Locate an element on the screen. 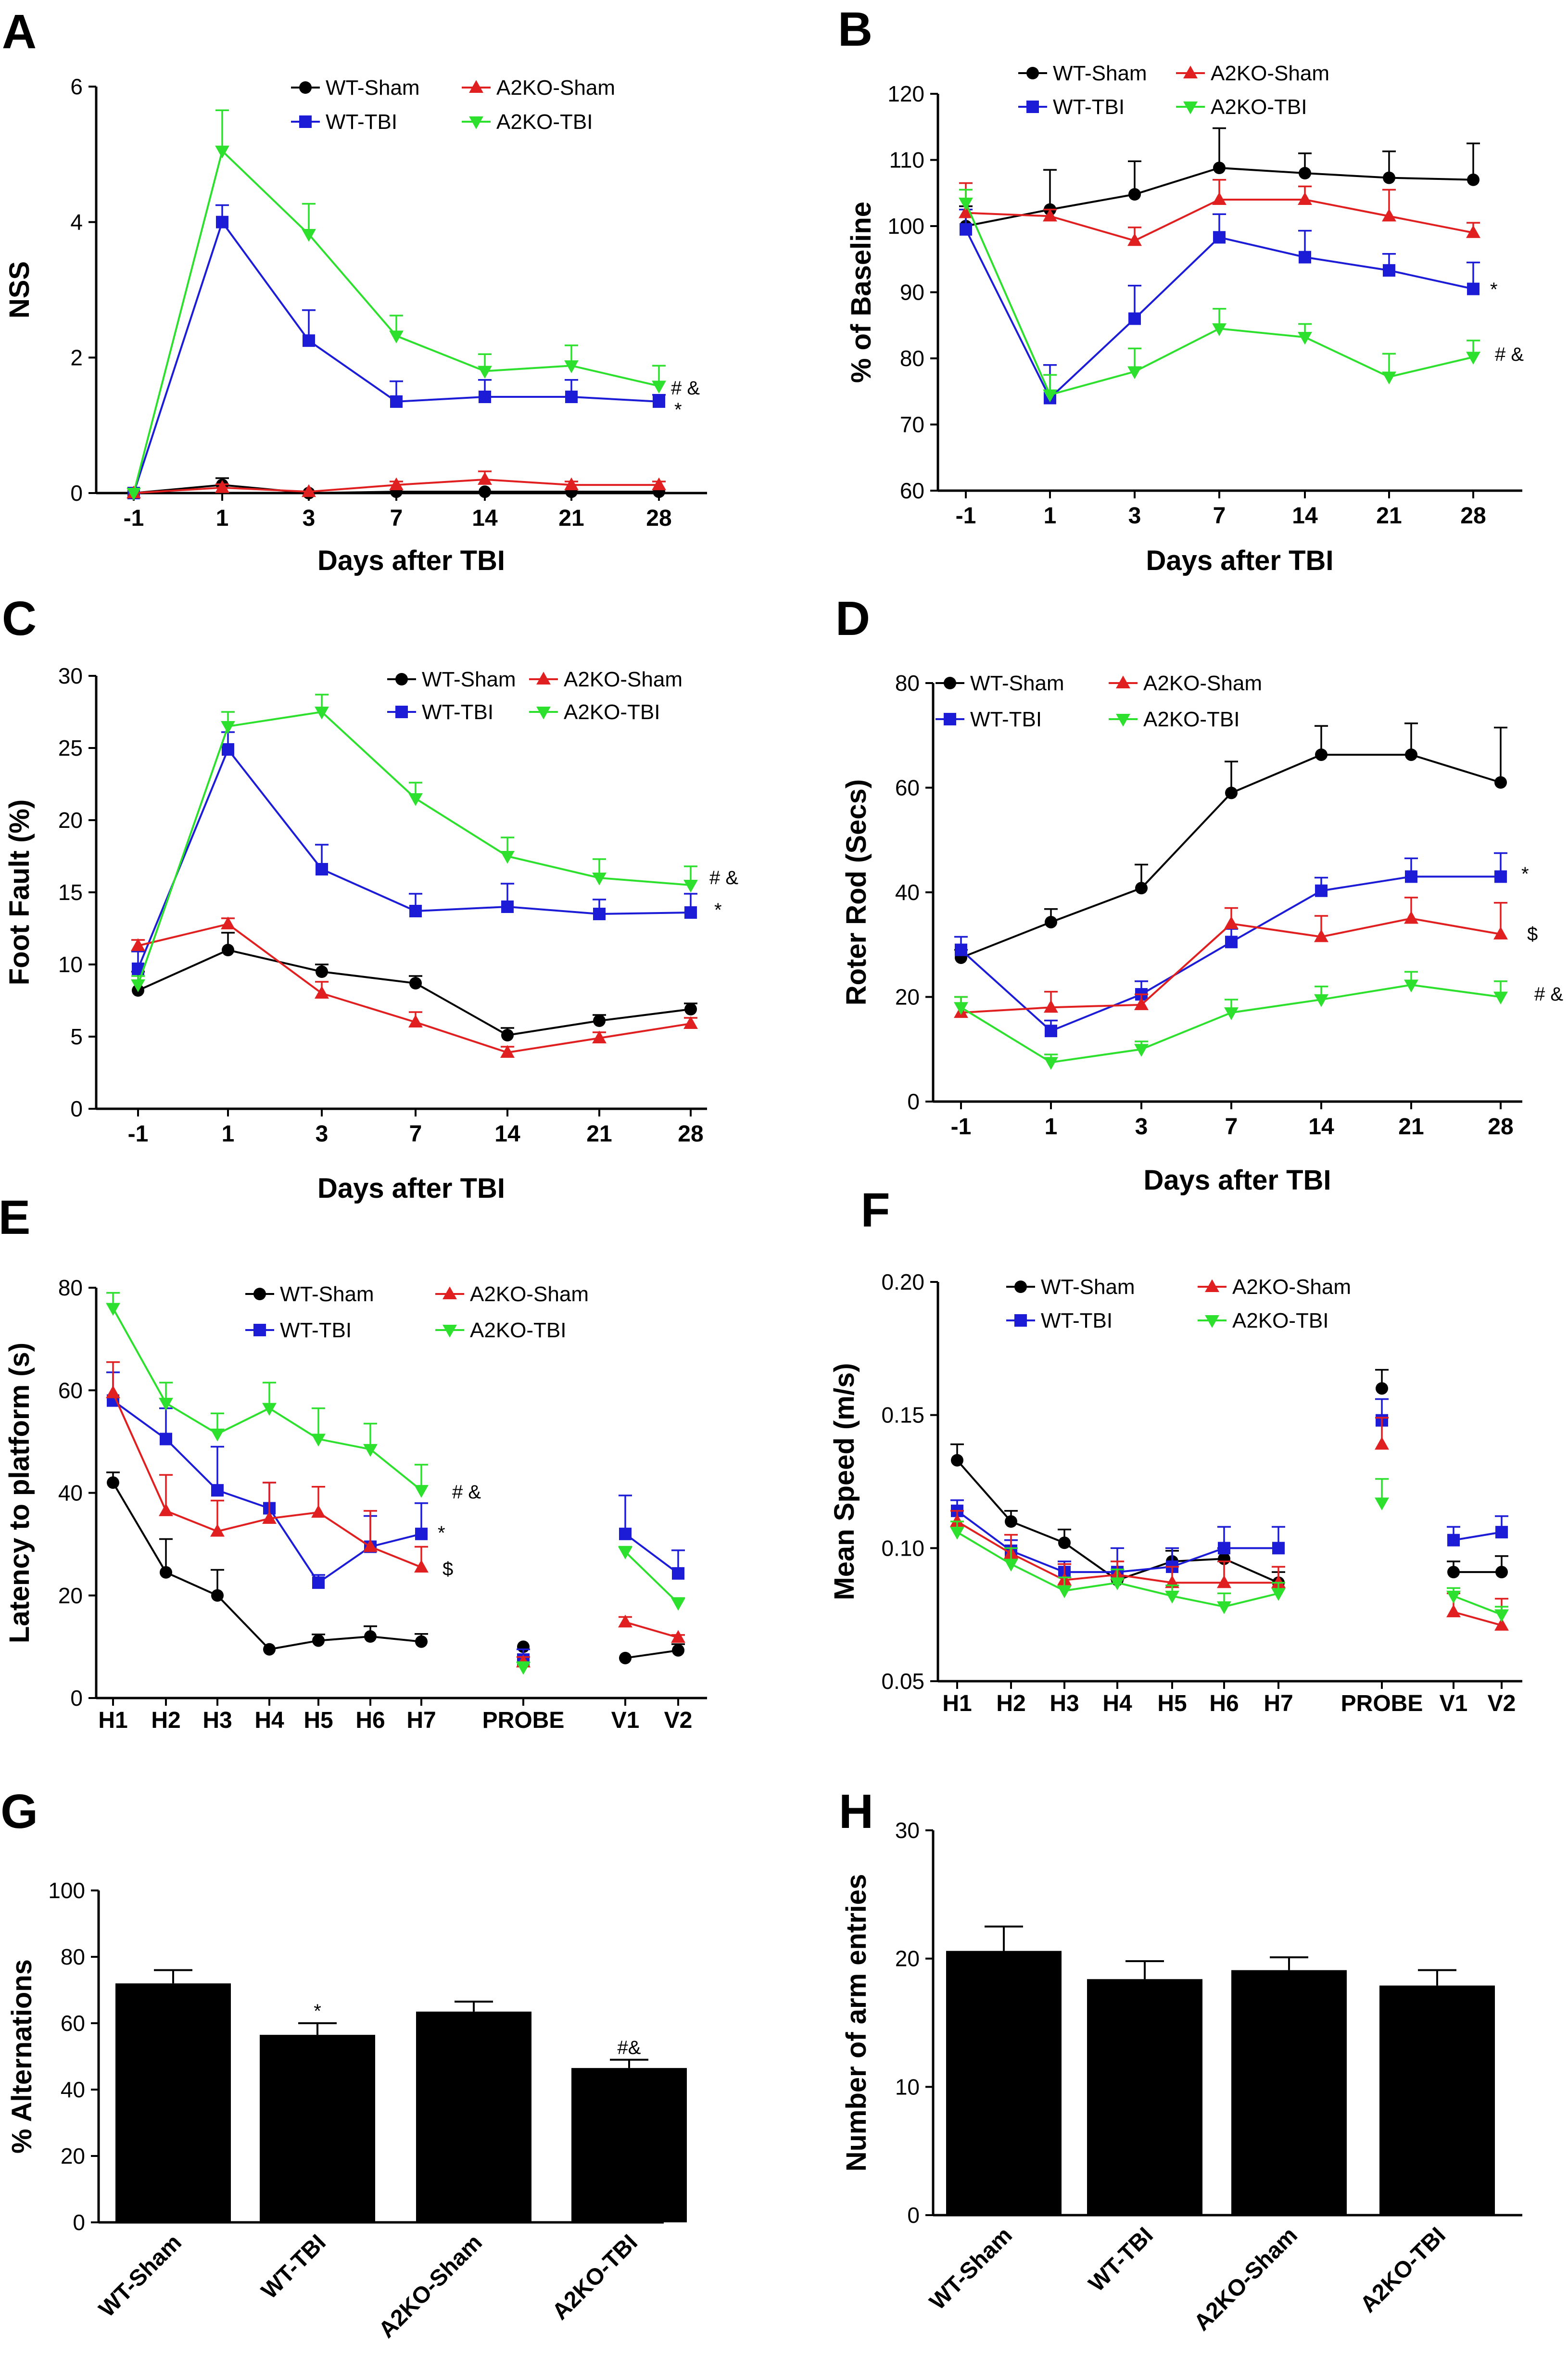 This screenshot has width=1568, height=2371. series-wt-sham is located at coordinates (395, 1567).